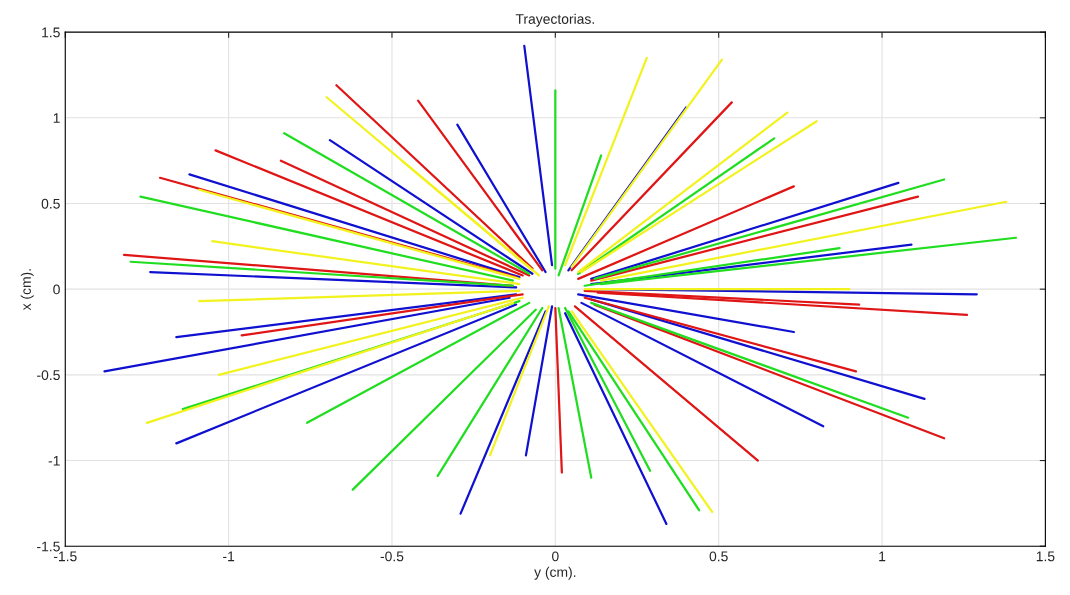 The width and height of the screenshot is (1070, 595). What do you see at coordinates (882, 556) in the screenshot?
I see `x-tick-label: 1` at bounding box center [882, 556].